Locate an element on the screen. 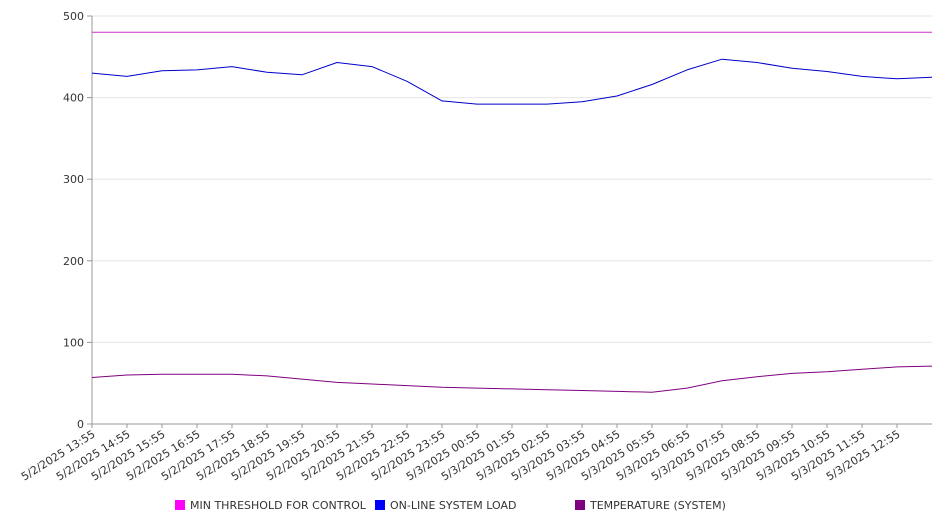 The image size is (946, 526). y-axis-ticks: 0 100 200 300 400 500 is located at coordinates (77, 220).